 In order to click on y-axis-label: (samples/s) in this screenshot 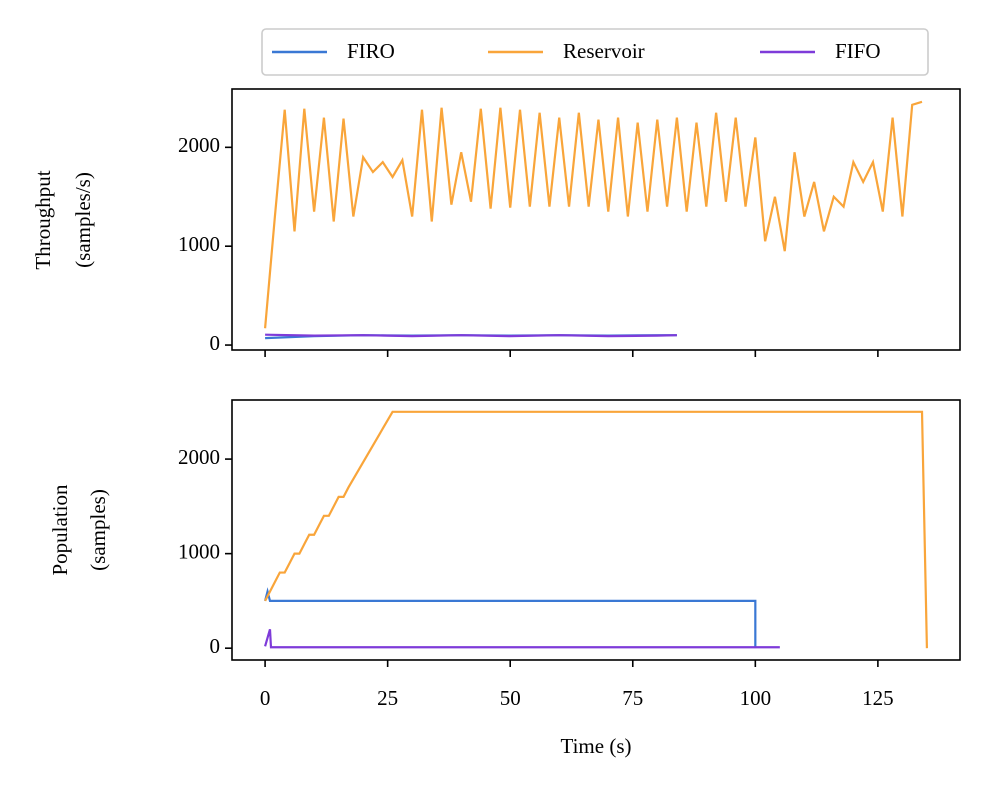, I will do `click(83, 220)`.